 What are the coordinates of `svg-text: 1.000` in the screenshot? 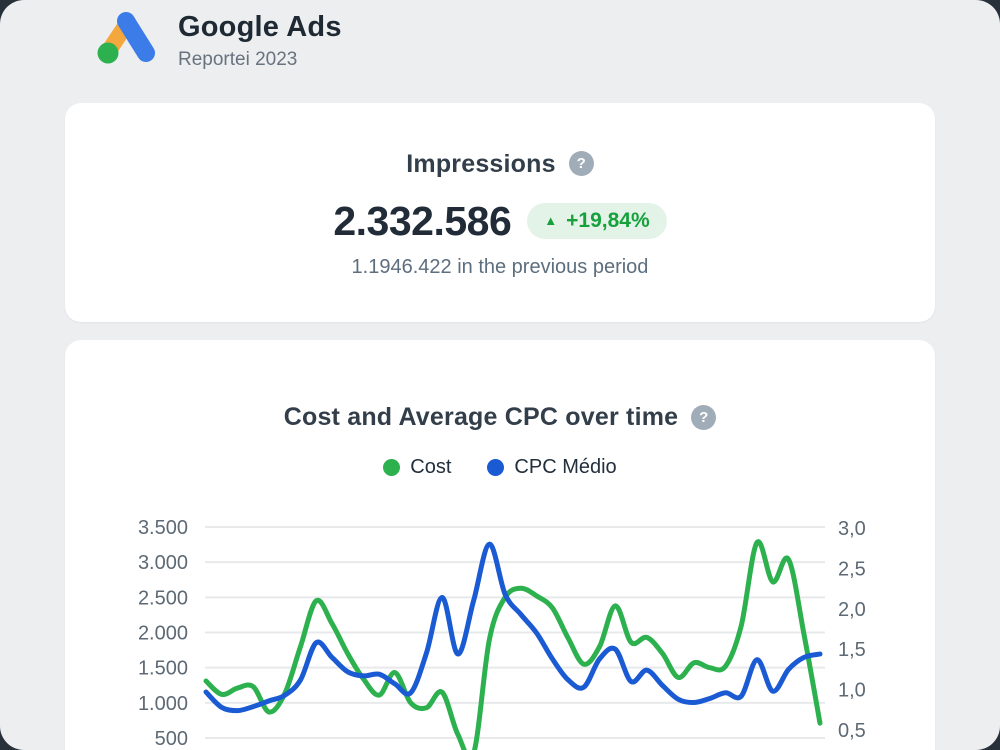 It's located at (163, 704).